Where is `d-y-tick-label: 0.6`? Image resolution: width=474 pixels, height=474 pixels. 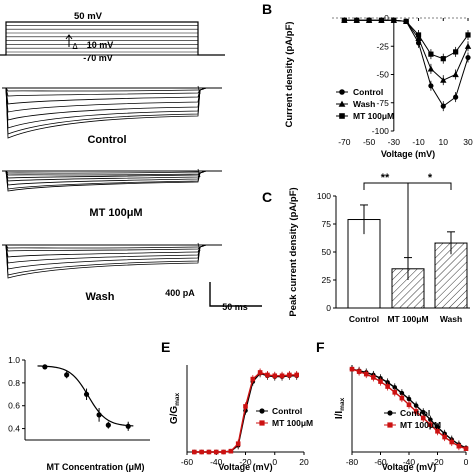 d-y-tick-label: 0.6 is located at coordinates (14, 406).